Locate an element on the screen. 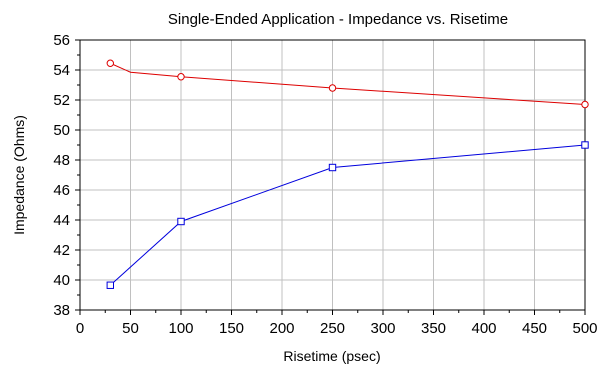  y-axis-label: Impedance (Ohms) is located at coordinates (19, 175).